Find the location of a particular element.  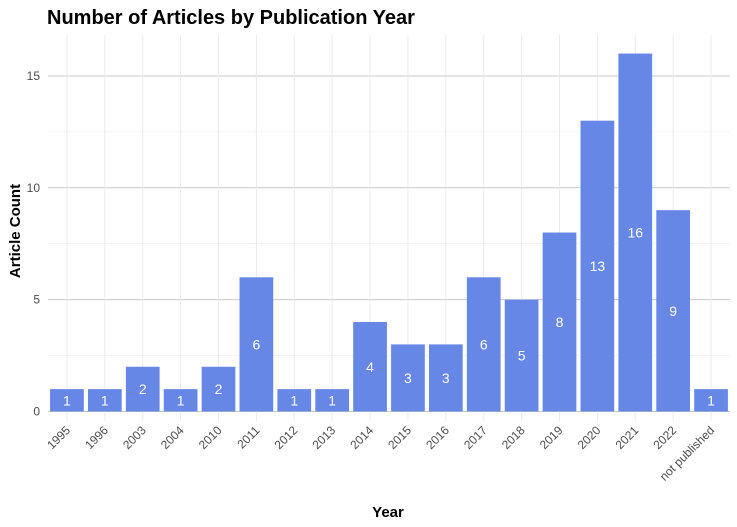

x-tick-label: 2003 is located at coordinates (134, 437).